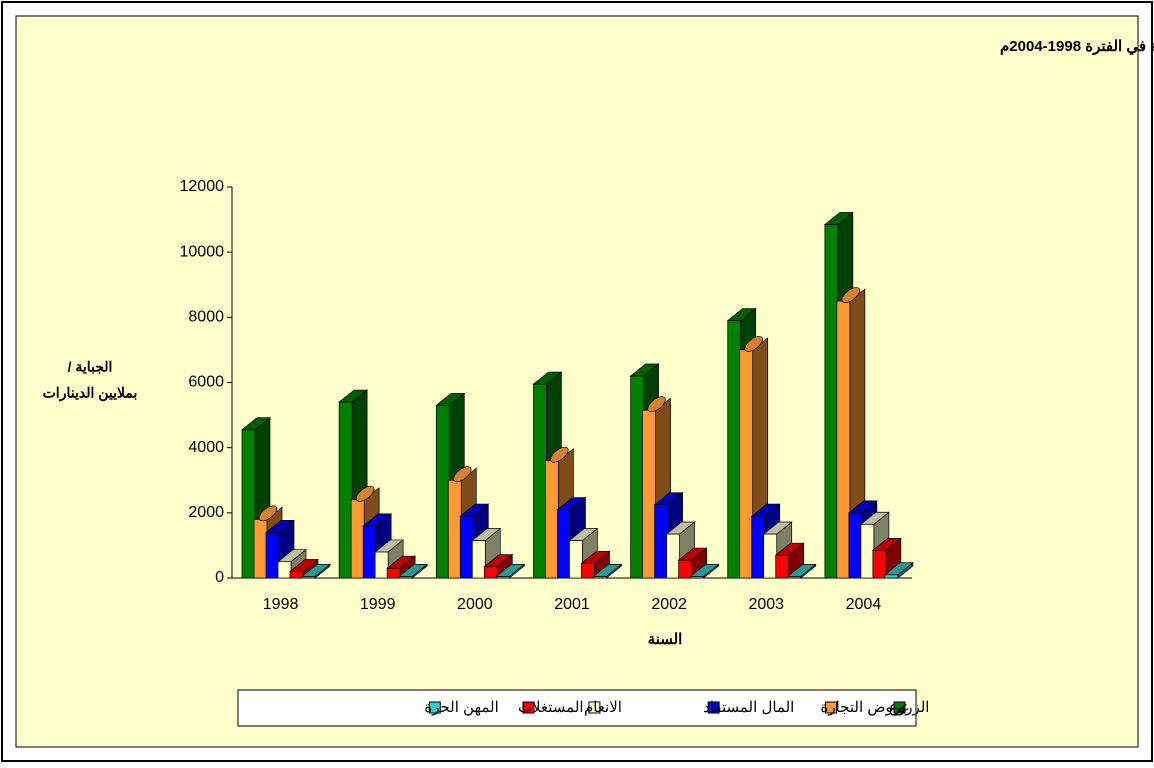 The width and height of the screenshot is (1154, 768). What do you see at coordinates (603, 707) in the screenshot?
I see `legend-label: الانعام` at bounding box center [603, 707].